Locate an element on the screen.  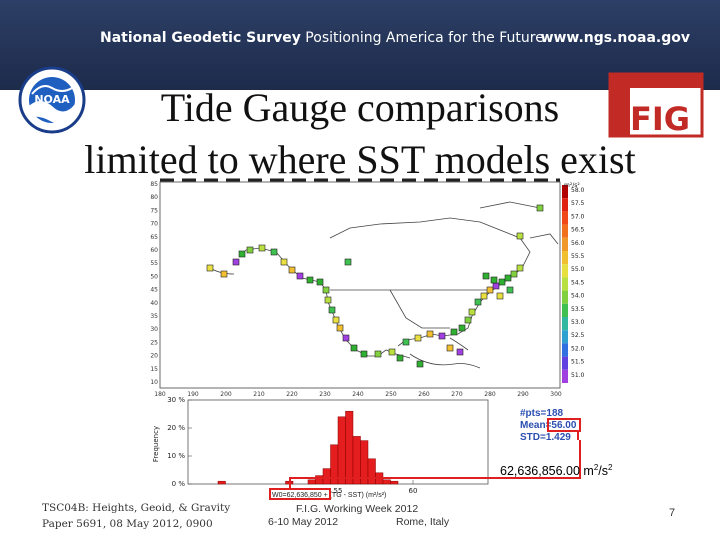
lon-tick-label: 290 is located at coordinates (523, 394).